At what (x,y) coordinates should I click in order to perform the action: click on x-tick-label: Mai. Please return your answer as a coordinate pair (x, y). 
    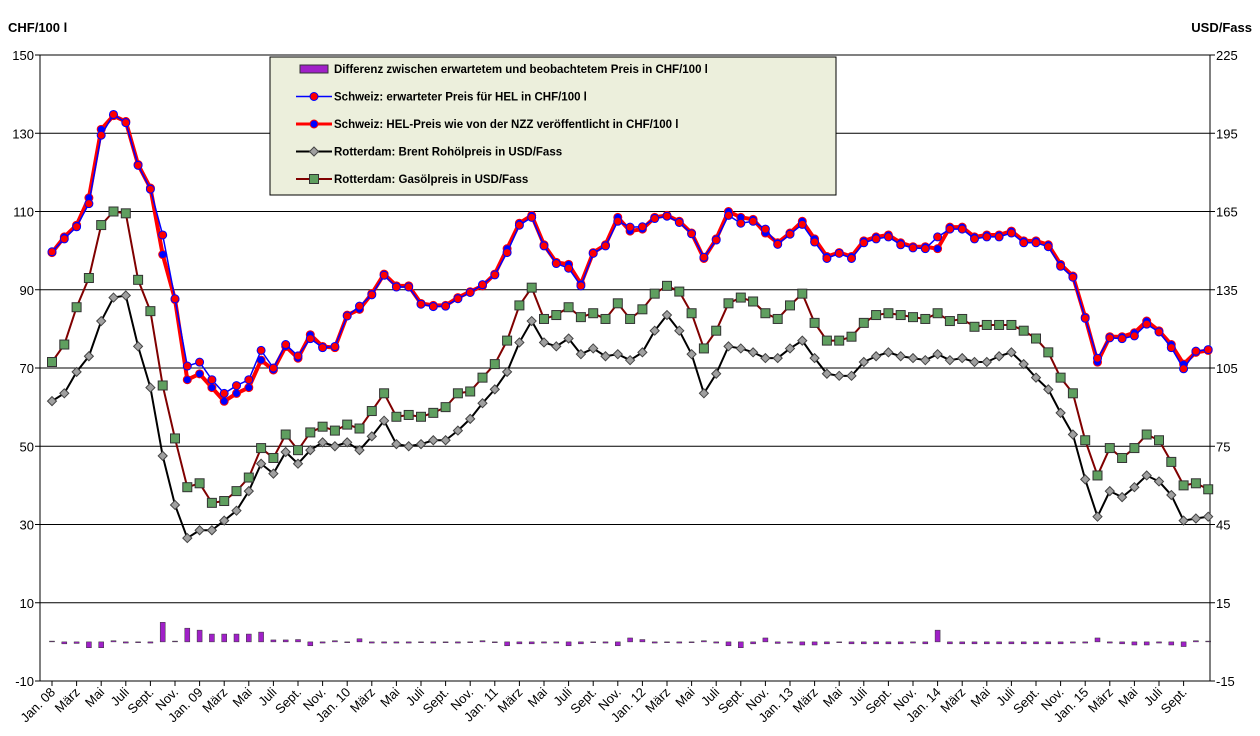
    Looking at the image, I should click on (94, 696).